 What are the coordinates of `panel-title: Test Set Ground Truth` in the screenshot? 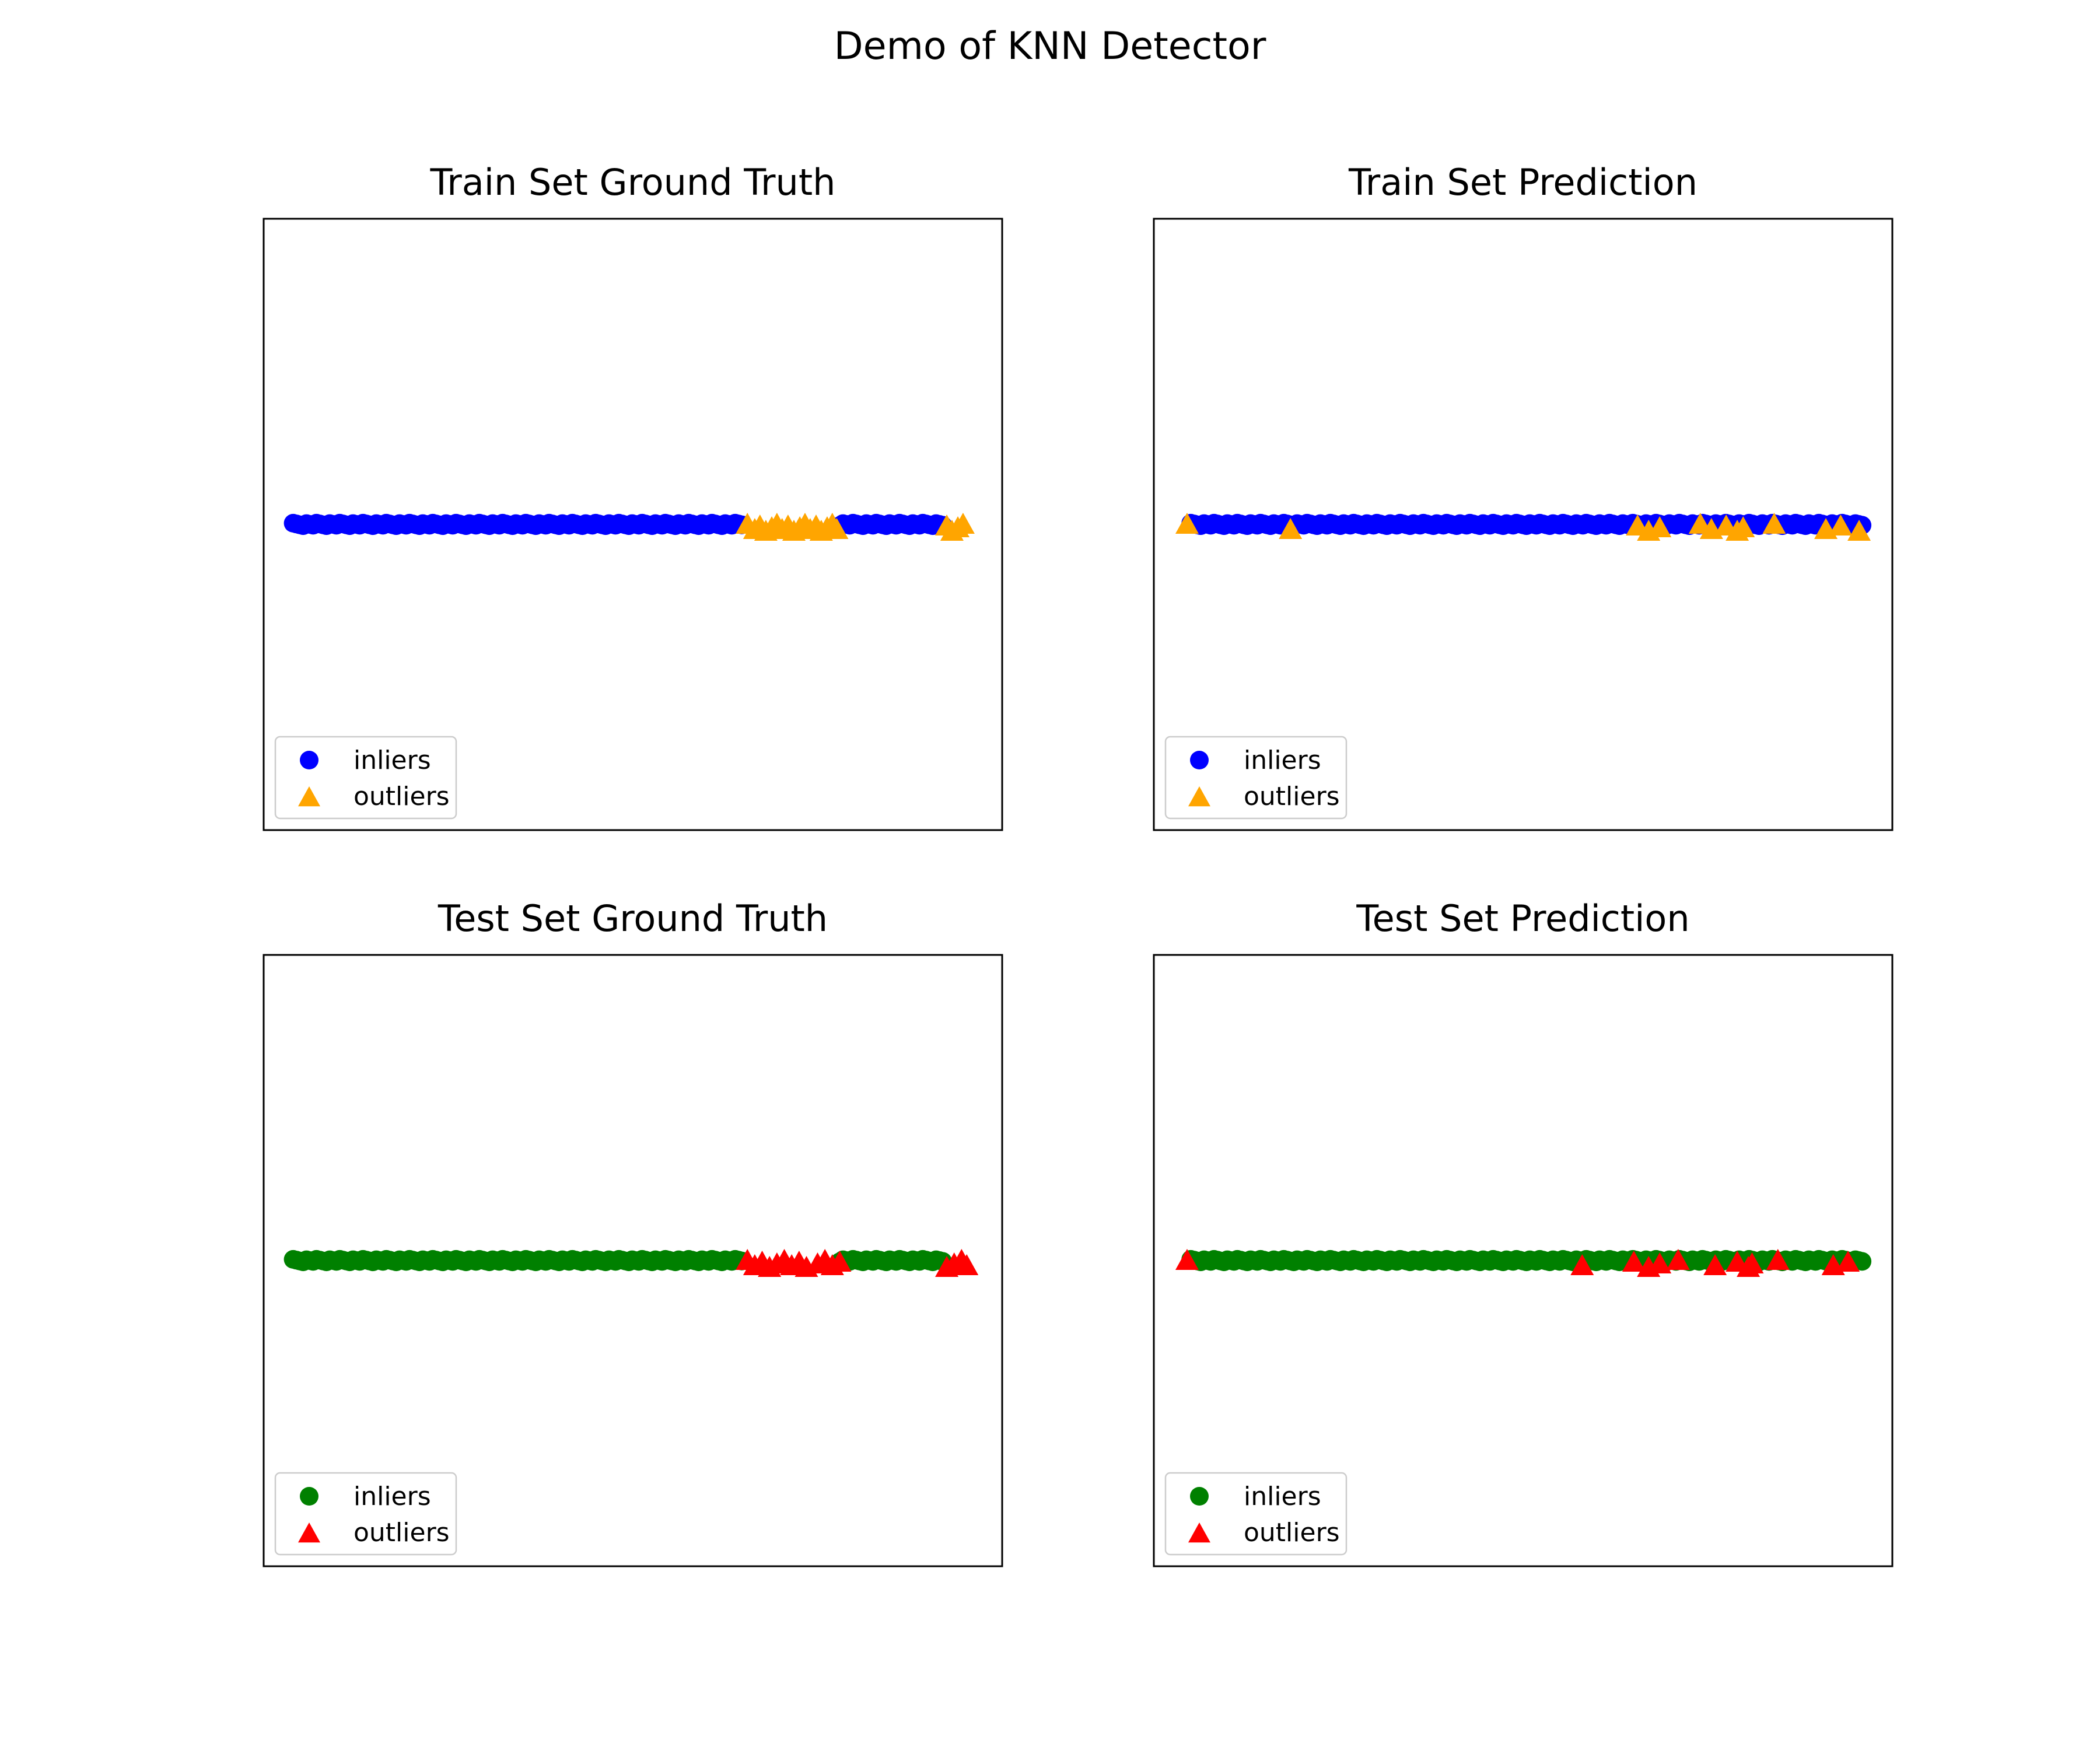 It's located at (633, 918).